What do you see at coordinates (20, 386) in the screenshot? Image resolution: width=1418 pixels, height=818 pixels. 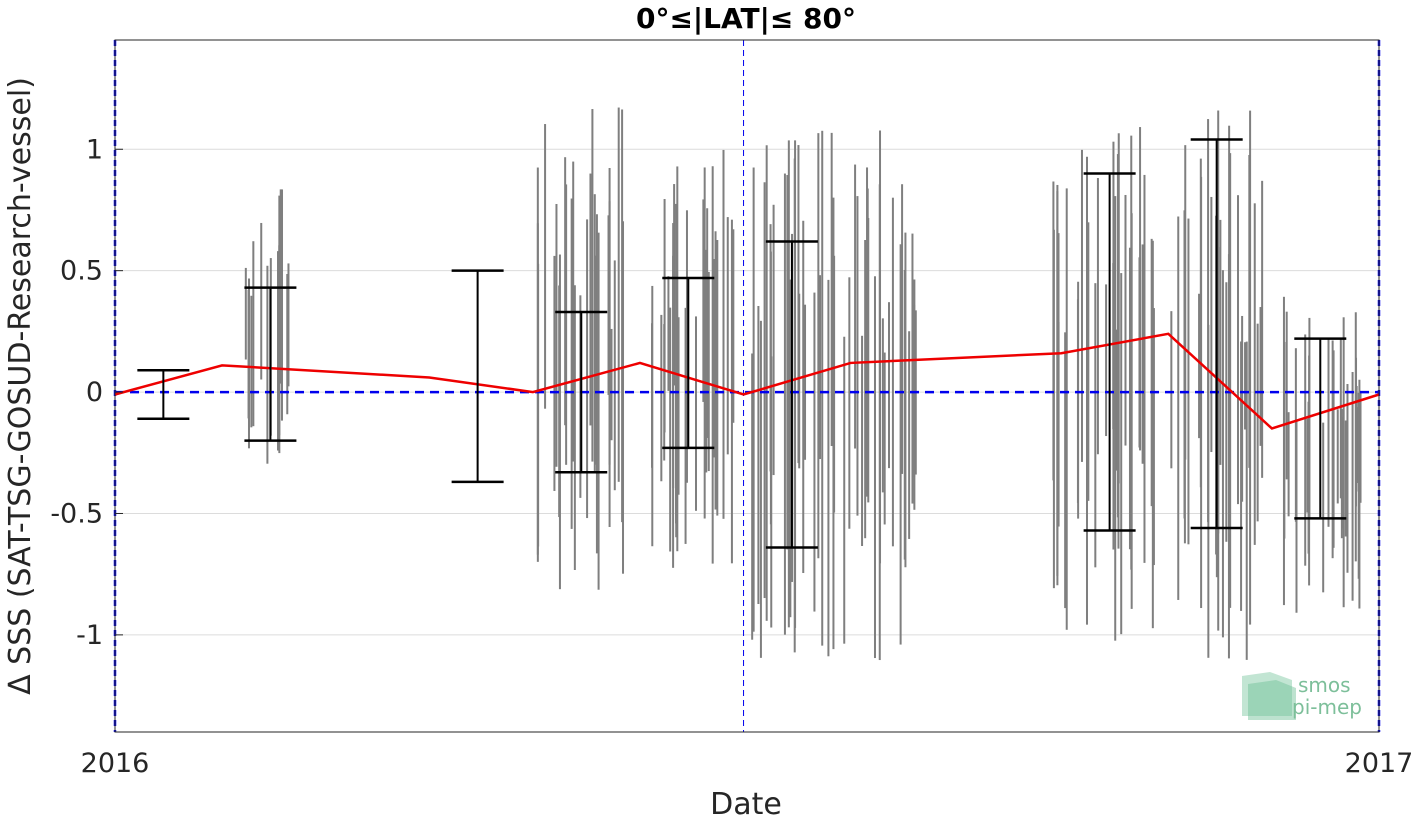 I see `y-axis-label: Δ SSS (SAT-TSG-GOSUD-Research-vessel)` at bounding box center [20, 386].